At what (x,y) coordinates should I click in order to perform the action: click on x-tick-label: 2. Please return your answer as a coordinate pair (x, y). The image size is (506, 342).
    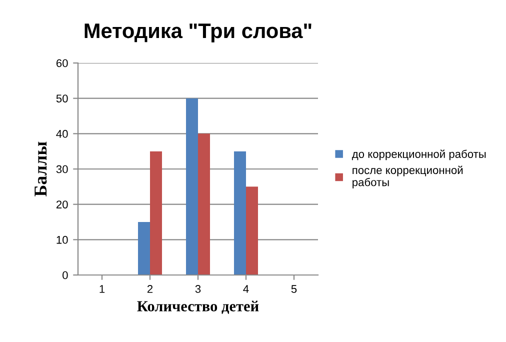
    Looking at the image, I should click on (150, 289).